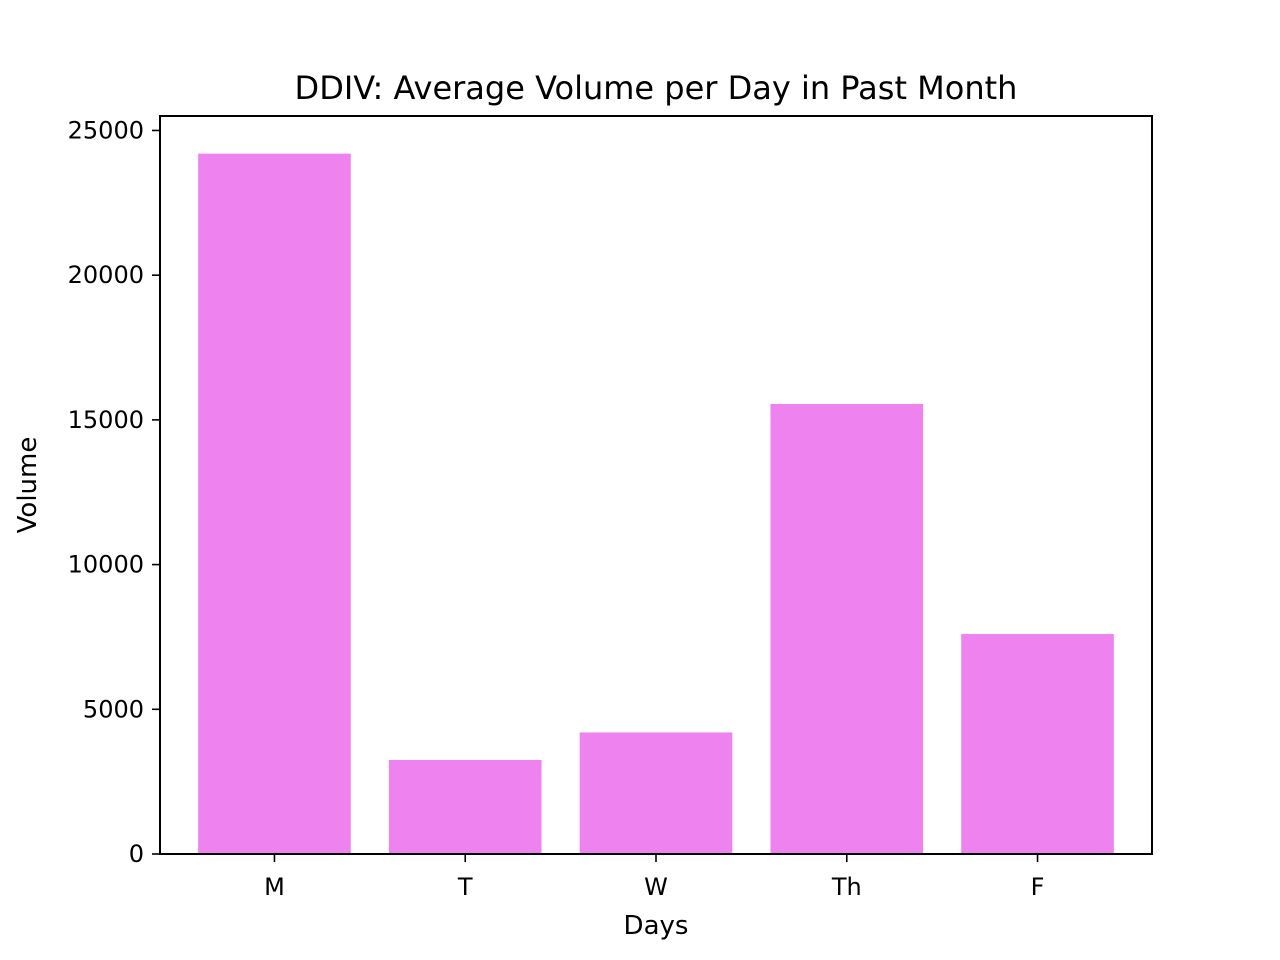 This screenshot has height=960, width=1280. Describe the element at coordinates (106, 130) in the screenshot. I see `y-tick-label: 25000` at that location.